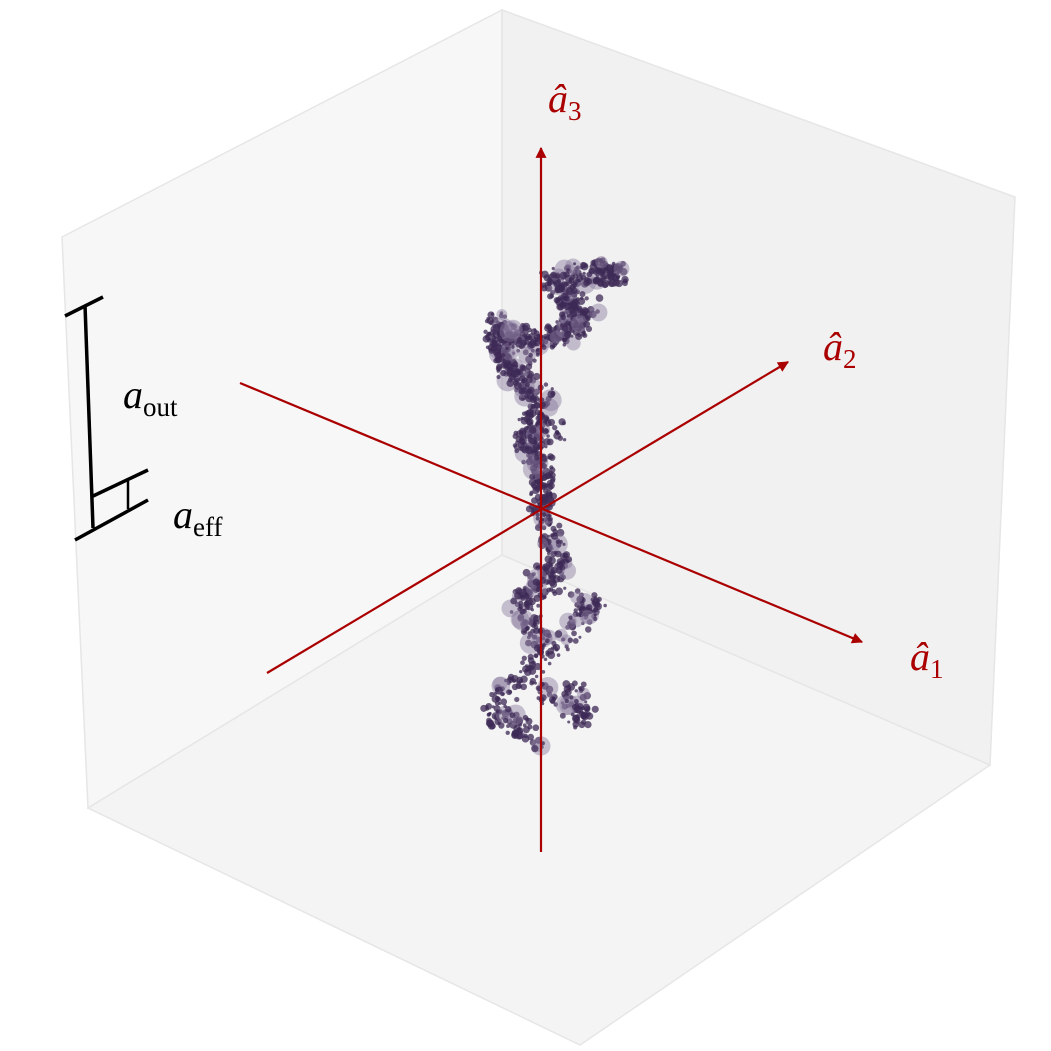  Describe the element at coordinates (927, 659) in the screenshot. I see `axis-label: â1` at that location.